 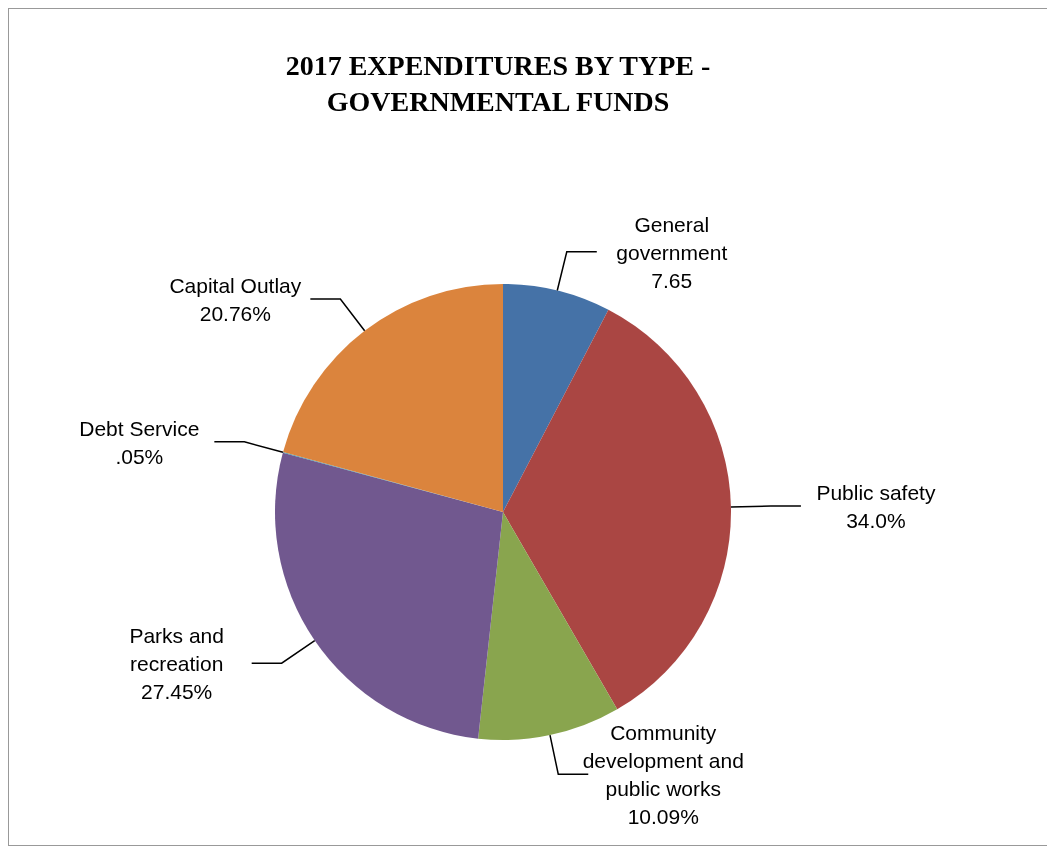 I want to click on slice-label: General government, so click(x=672, y=238).